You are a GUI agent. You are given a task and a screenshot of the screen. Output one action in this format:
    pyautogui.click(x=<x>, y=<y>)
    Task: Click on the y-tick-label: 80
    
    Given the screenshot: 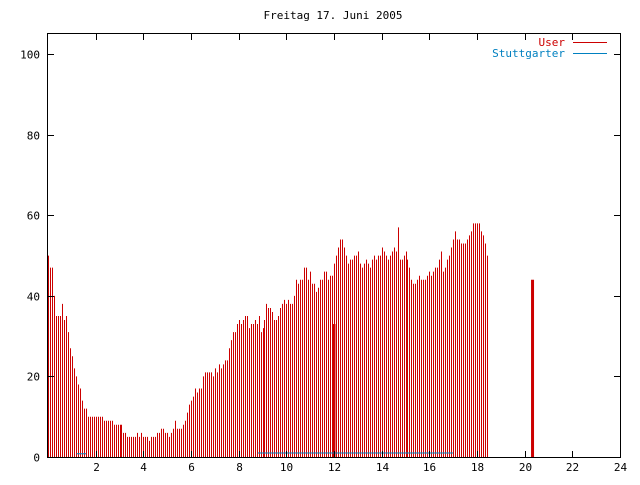 What is the action you would take?
    pyautogui.click(x=33, y=136)
    